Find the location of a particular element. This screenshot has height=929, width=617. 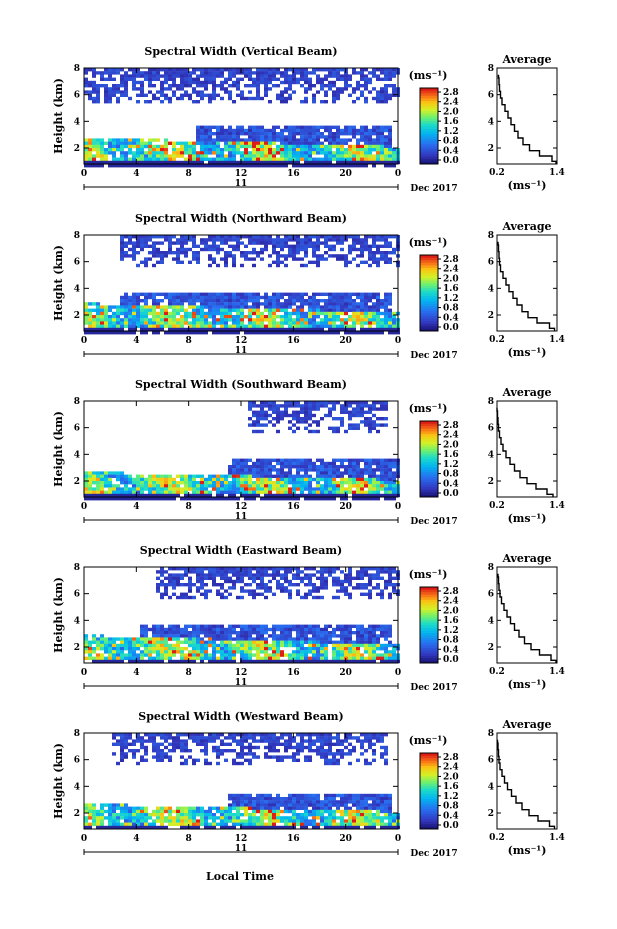

panel-title: Spectral Width (Eastward Beam) is located at coordinates (241, 550).